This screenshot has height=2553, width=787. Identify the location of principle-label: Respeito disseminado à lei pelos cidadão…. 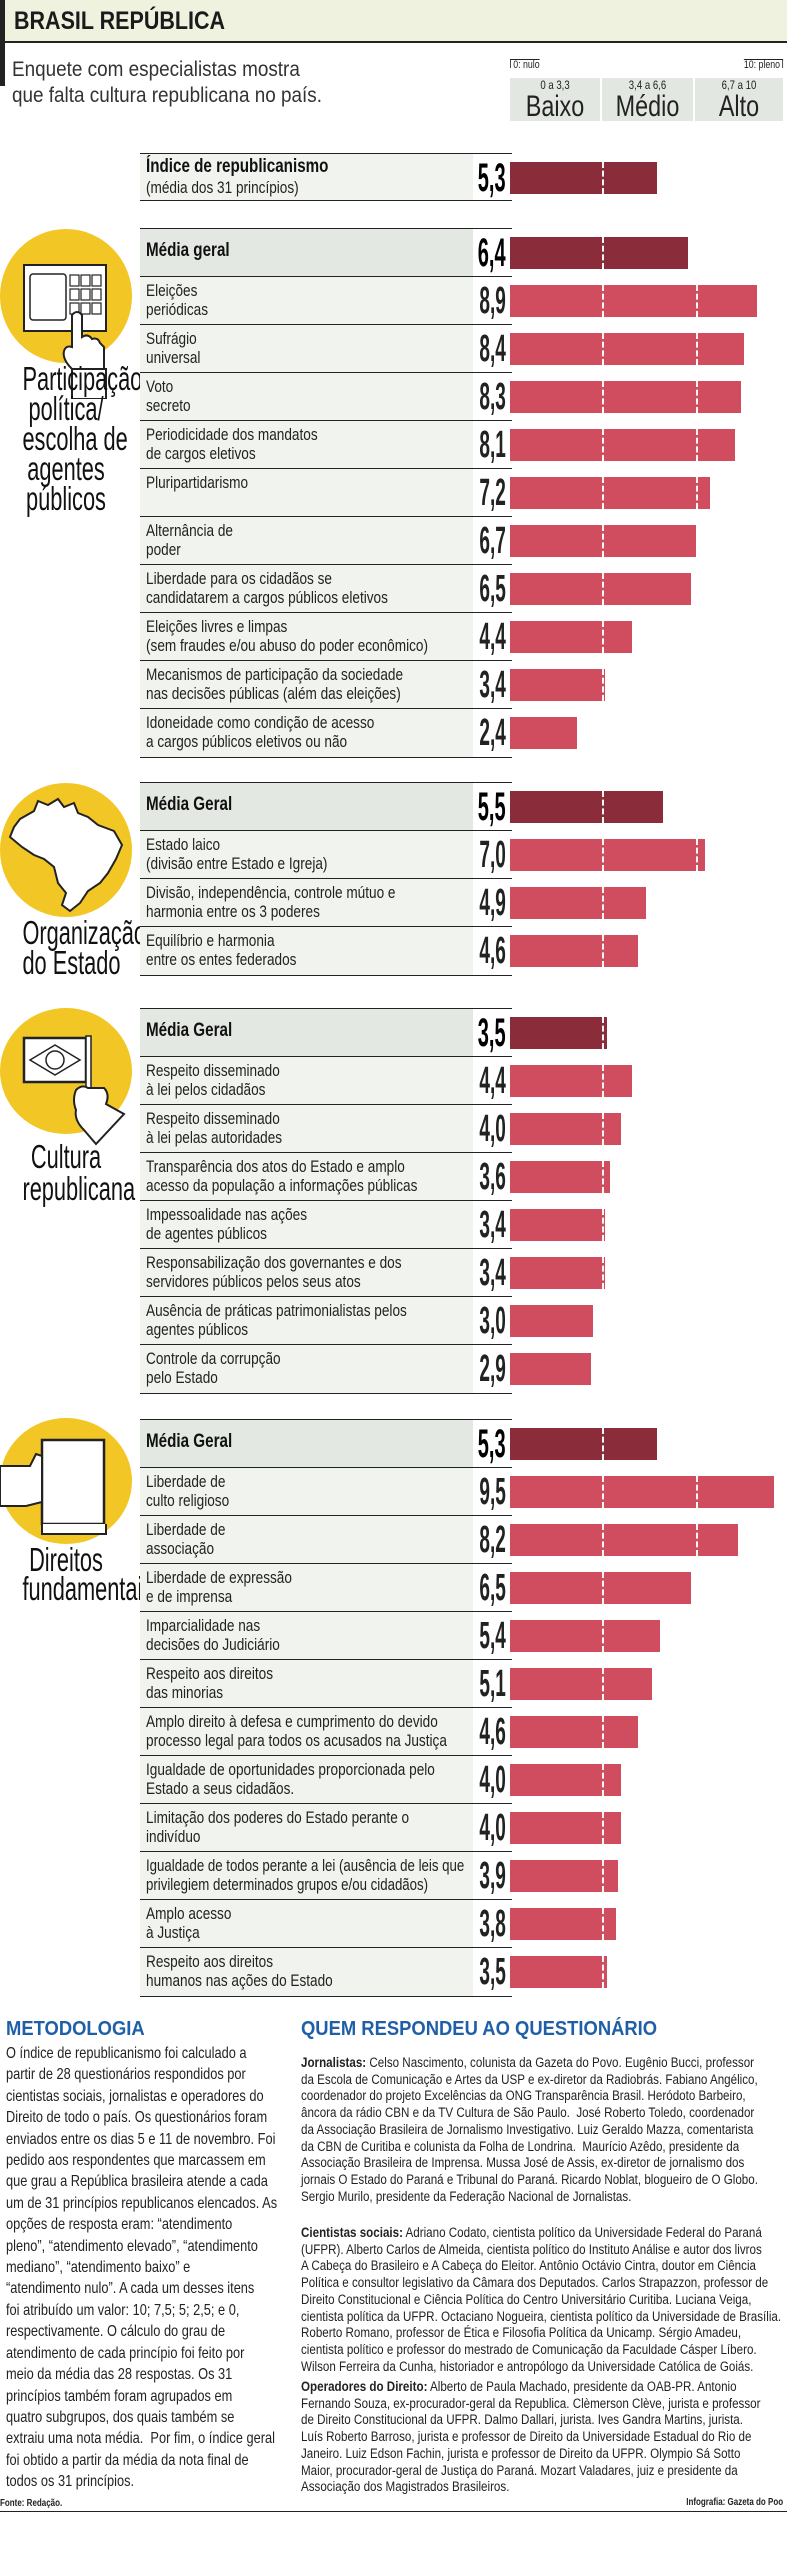
(213, 1080).